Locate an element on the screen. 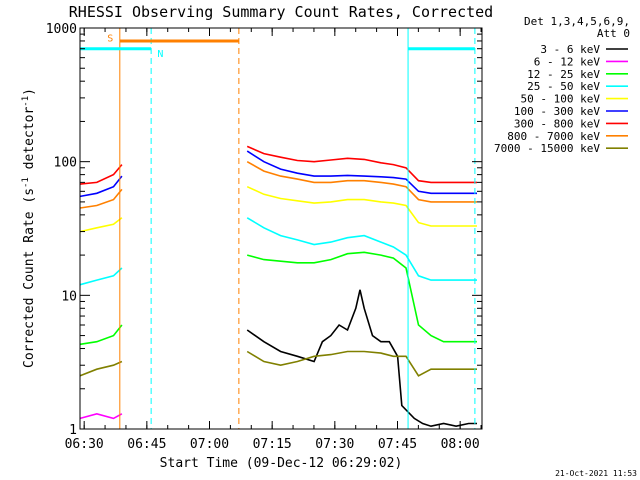 Image resolution: width=640 pixels, height=480 pixels. x-tick-label: 08:00 is located at coordinates (460, 444).